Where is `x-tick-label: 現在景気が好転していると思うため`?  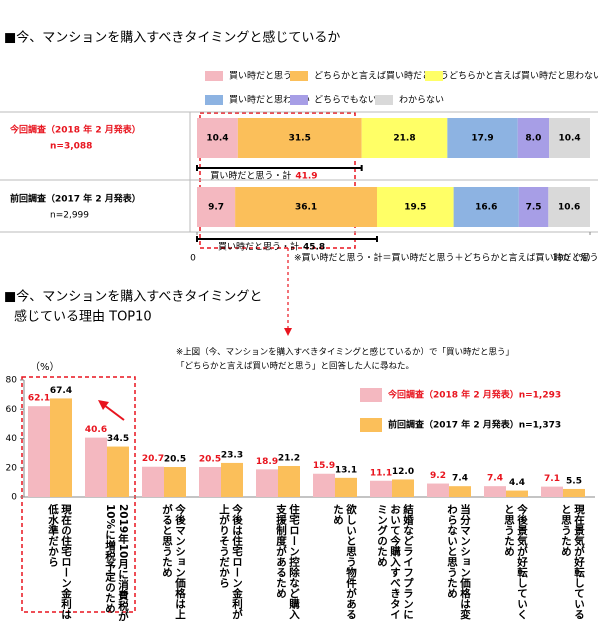 x-tick-label: 現在景気が好転していると思うため is located at coordinates (572, 562).